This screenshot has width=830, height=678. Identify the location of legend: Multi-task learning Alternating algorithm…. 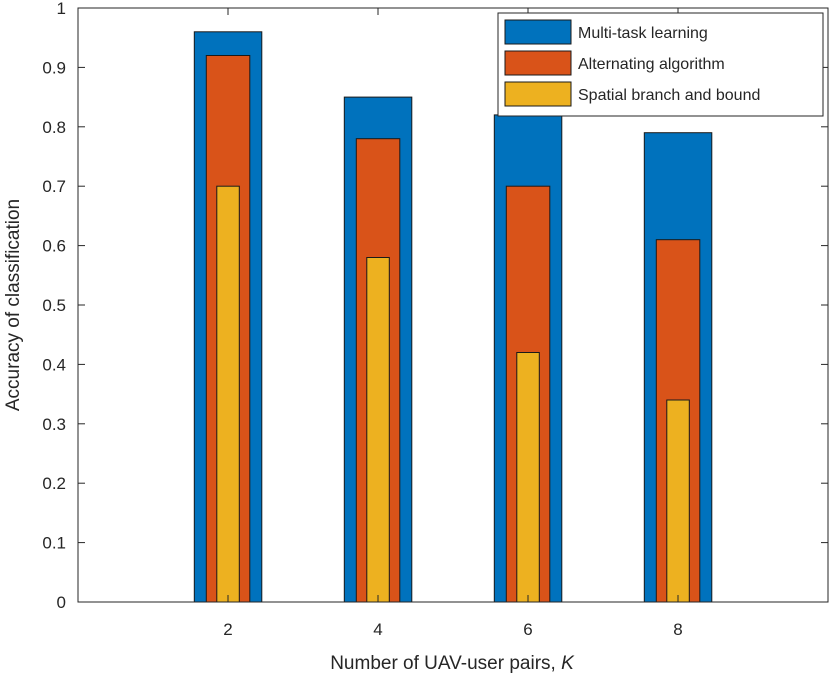
(660, 64).